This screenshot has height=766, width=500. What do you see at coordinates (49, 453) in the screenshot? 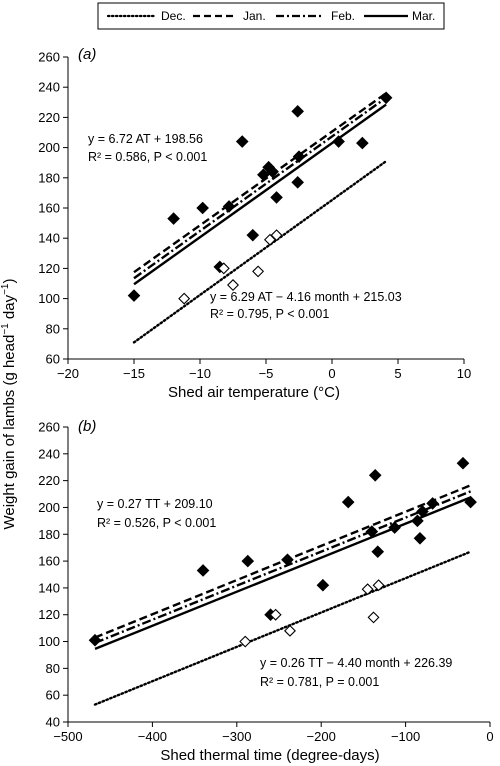
I see `panel-b-y-tick-label: 240` at bounding box center [49, 453].